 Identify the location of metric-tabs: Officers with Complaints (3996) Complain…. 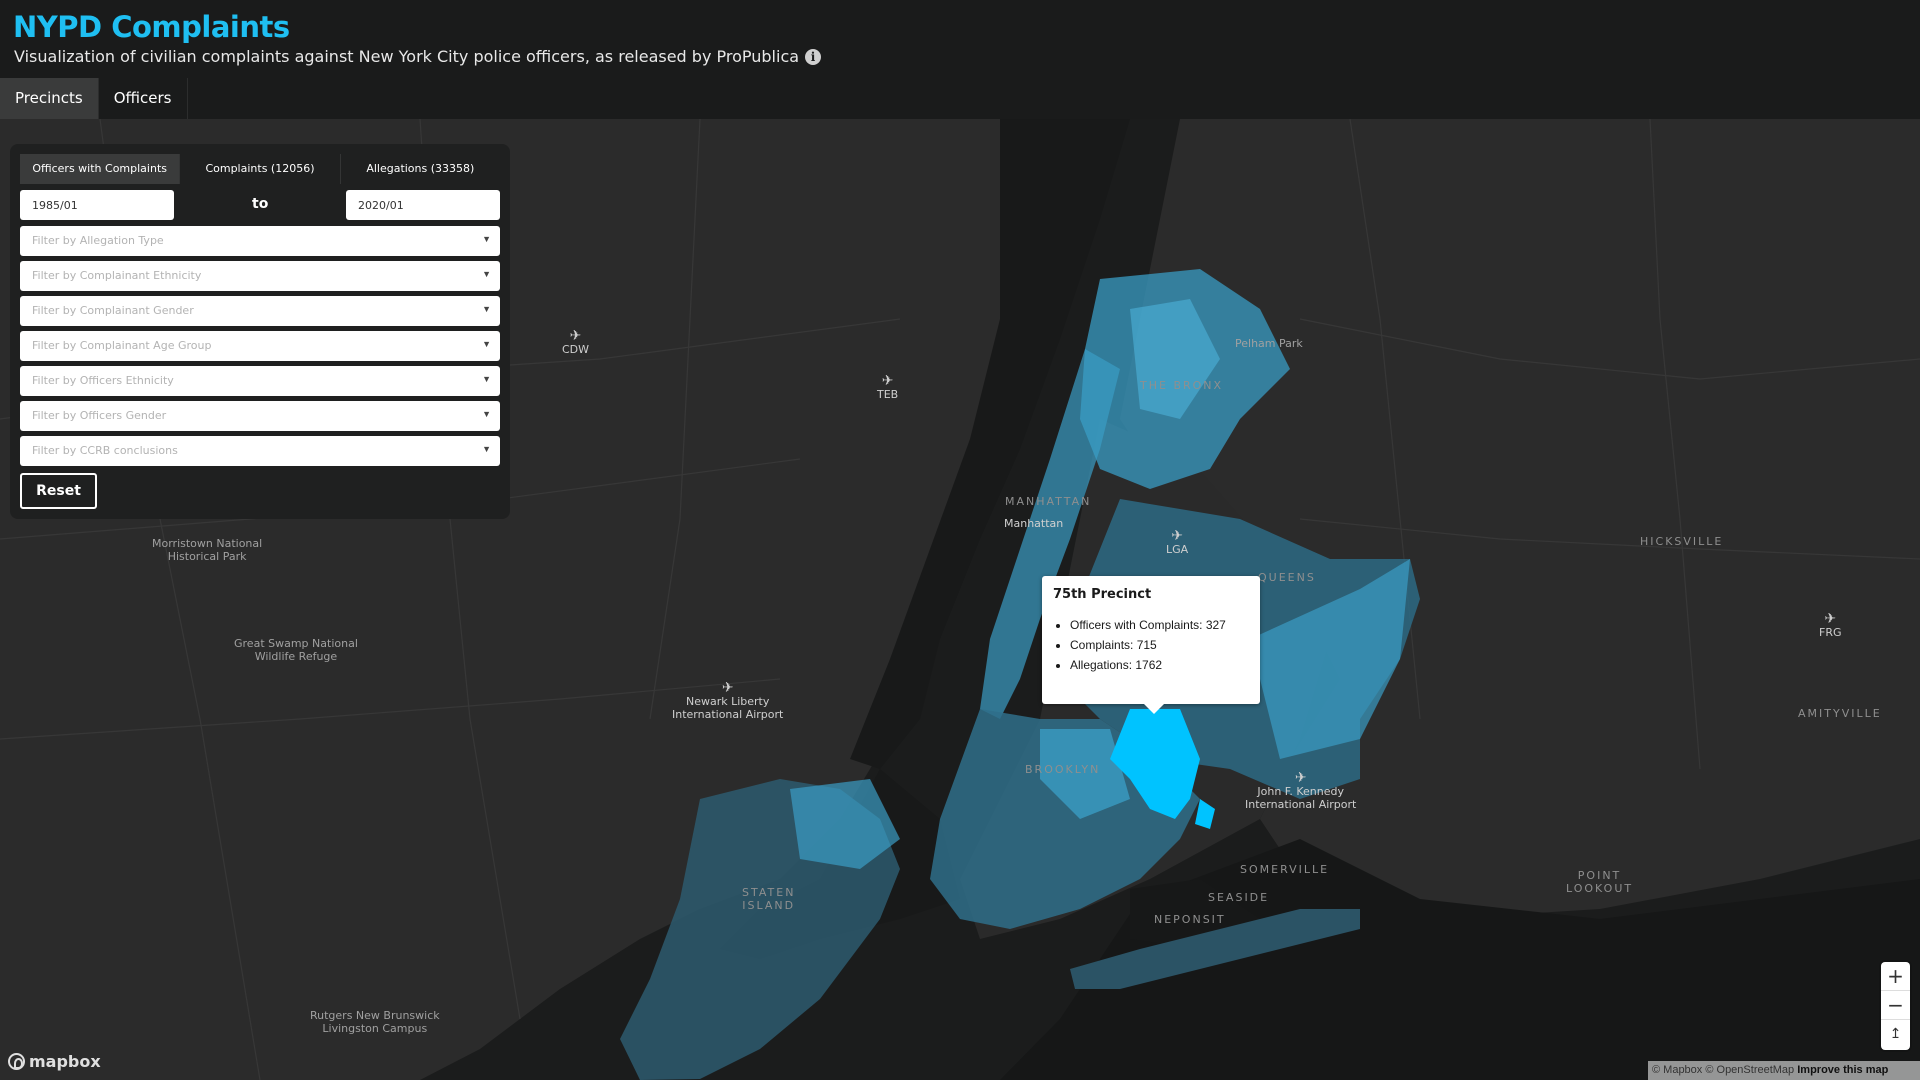
(260, 179).